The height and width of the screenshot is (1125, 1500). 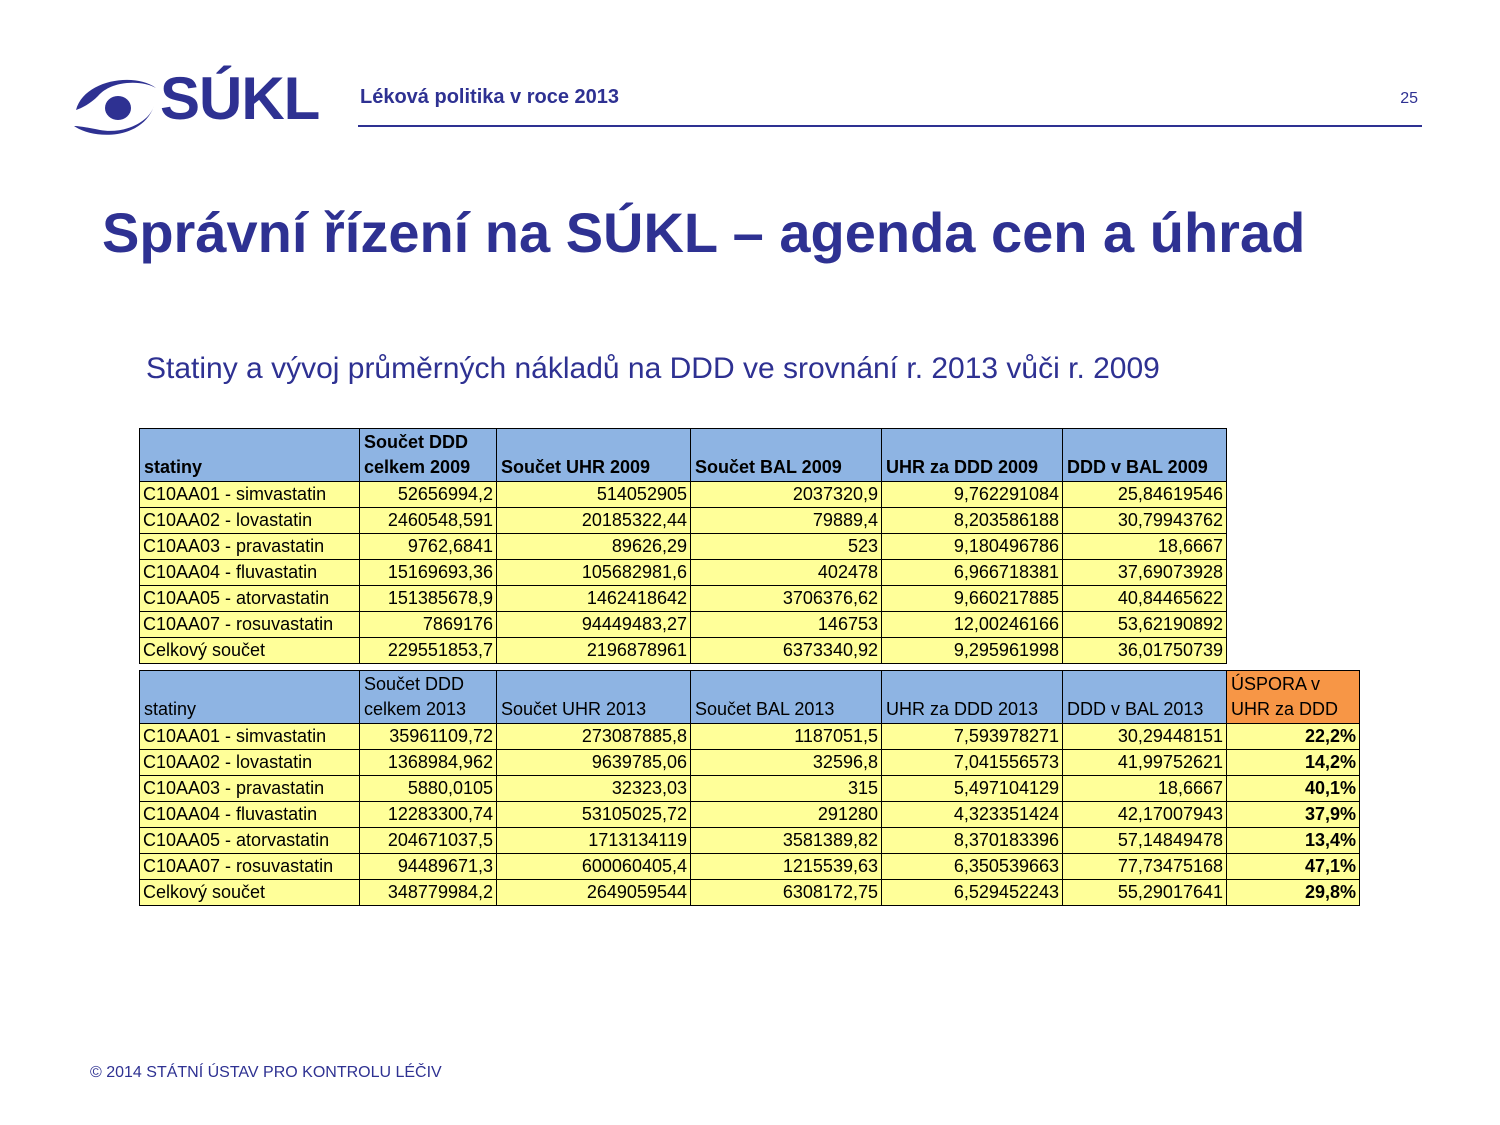 What do you see at coordinates (593, 494) in the screenshot?
I see `table-cell: 514052905` at bounding box center [593, 494].